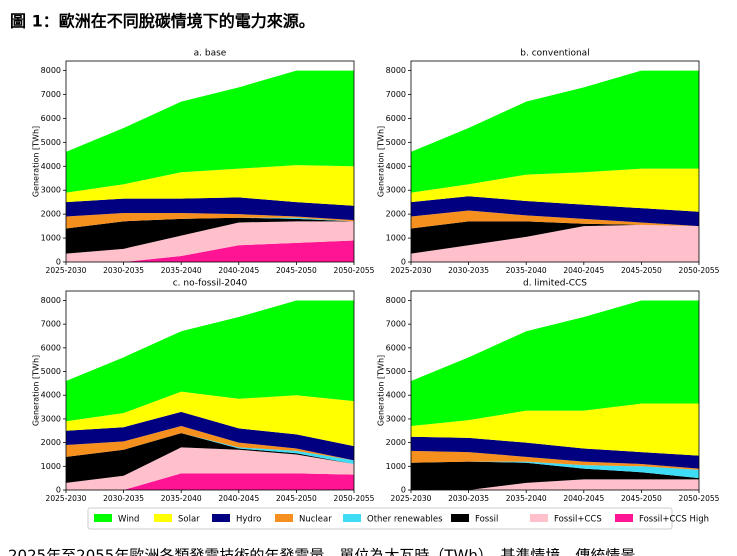 Image resolution: width=737 pixels, height=556 pixels. I want to click on legend-label: Hydro, so click(248, 520).